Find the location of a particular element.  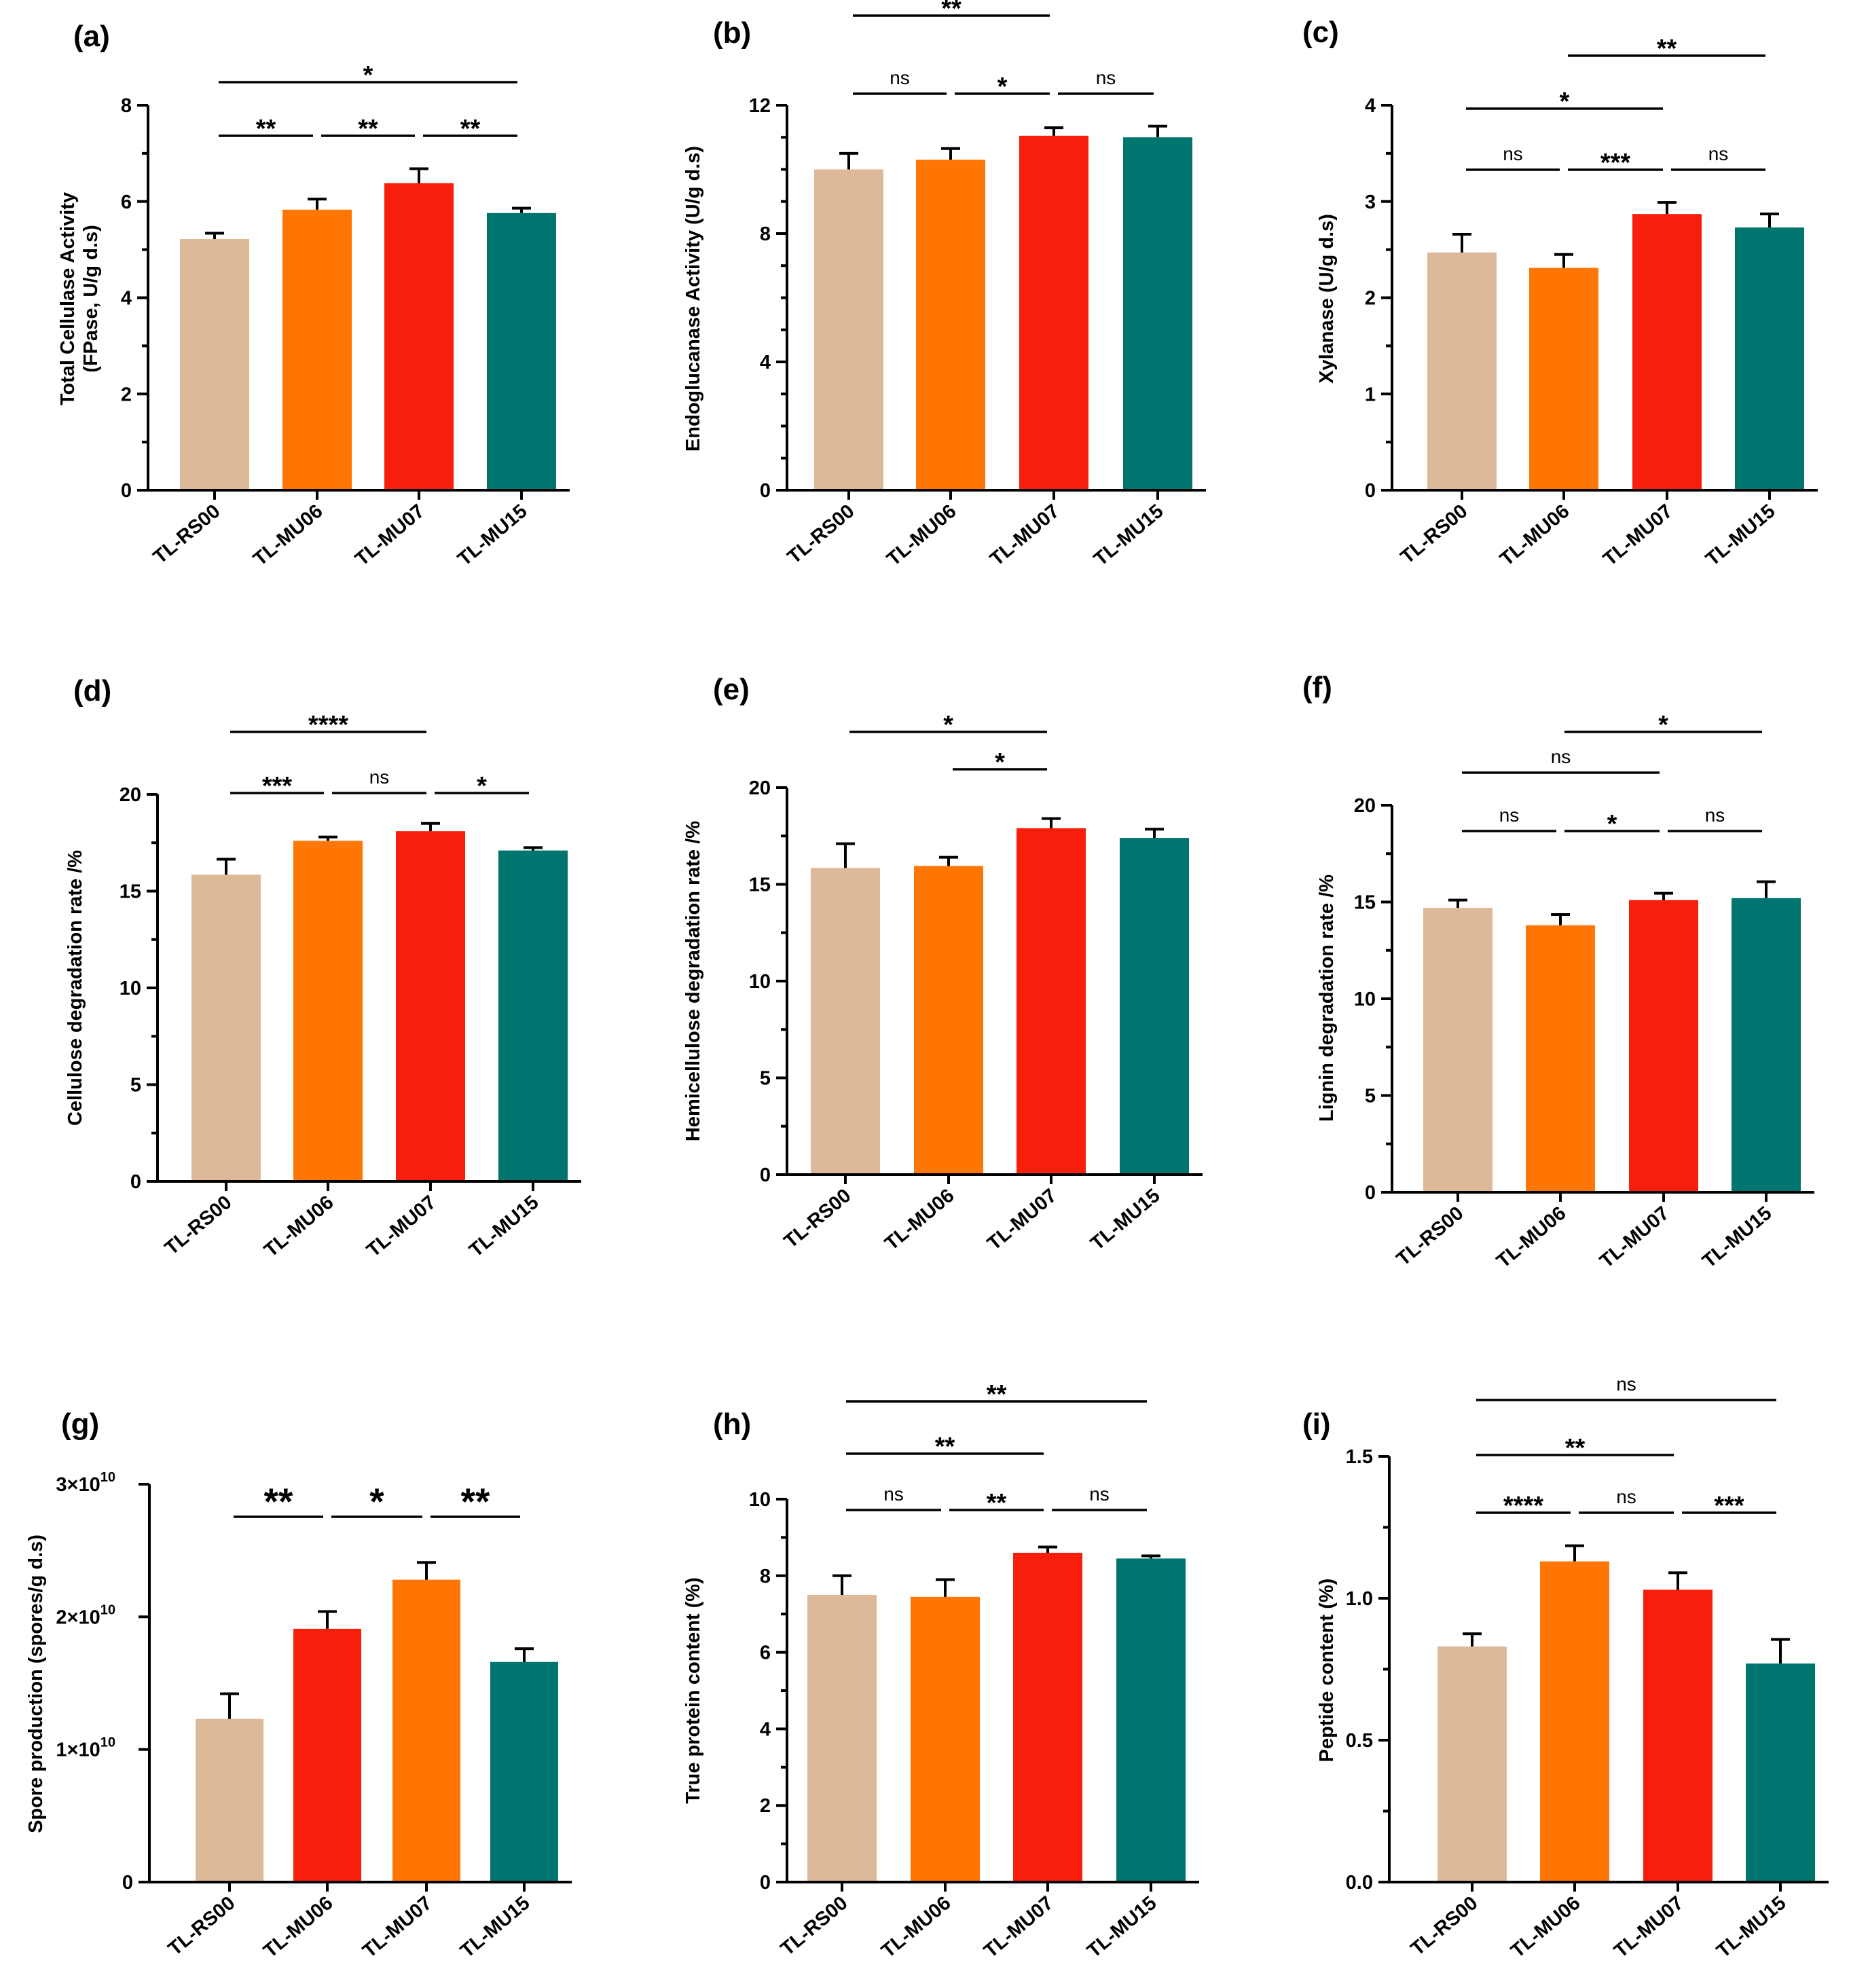

y-tick-label: 1.0 is located at coordinates (1359, 1599).